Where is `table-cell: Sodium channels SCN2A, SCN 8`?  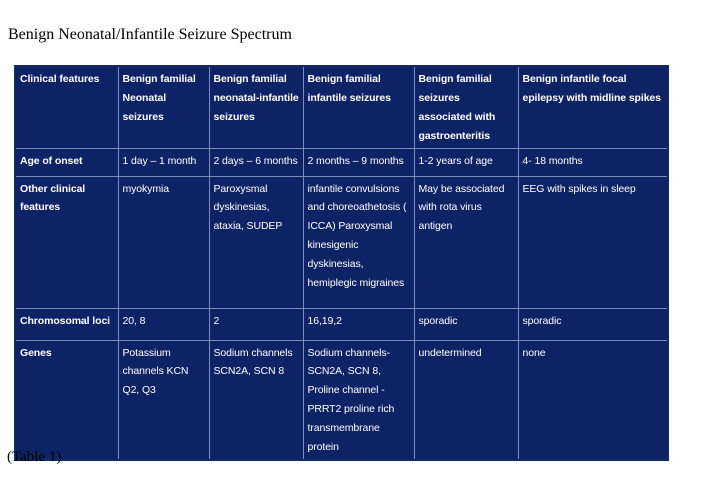 table-cell: Sodium channels SCN2A, SCN 8 is located at coordinates (256, 400).